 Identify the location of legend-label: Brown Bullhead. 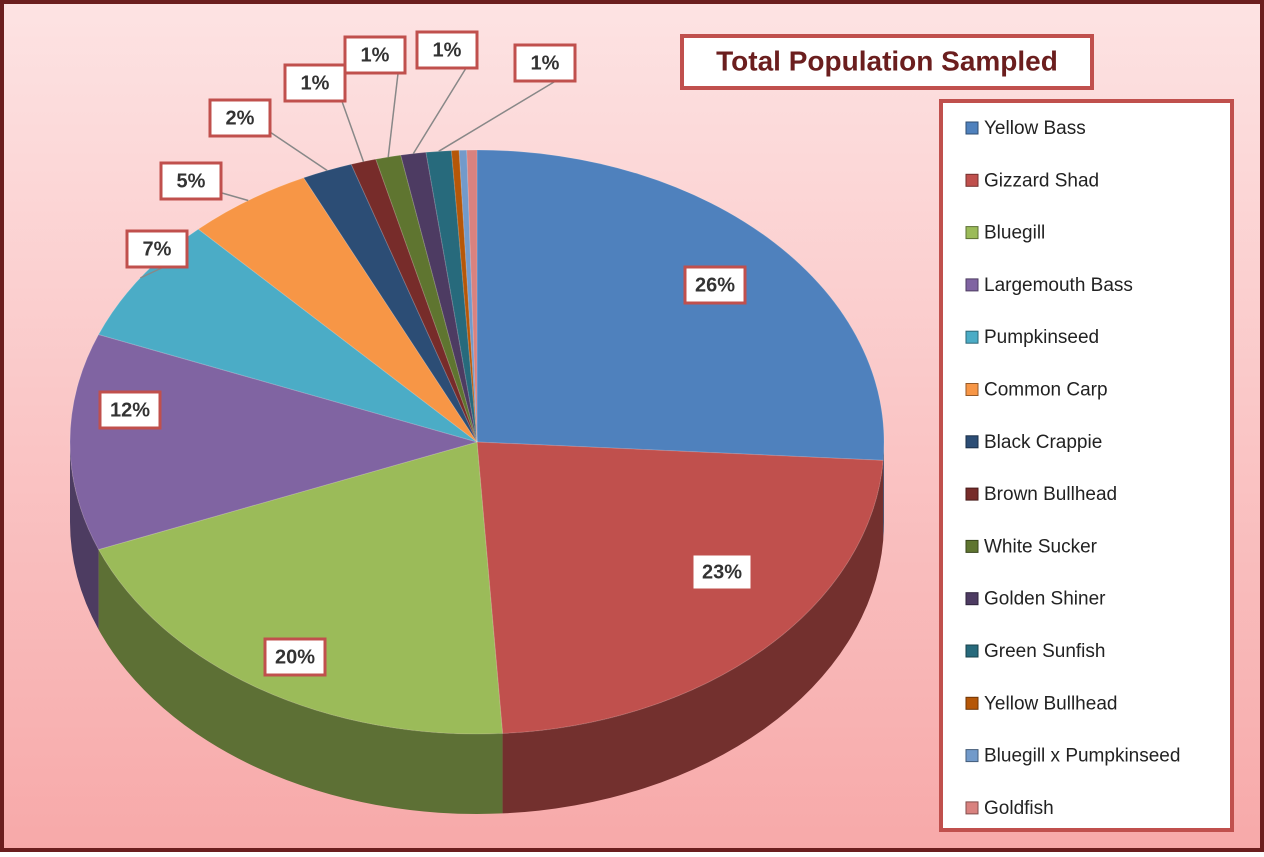
(1050, 494).